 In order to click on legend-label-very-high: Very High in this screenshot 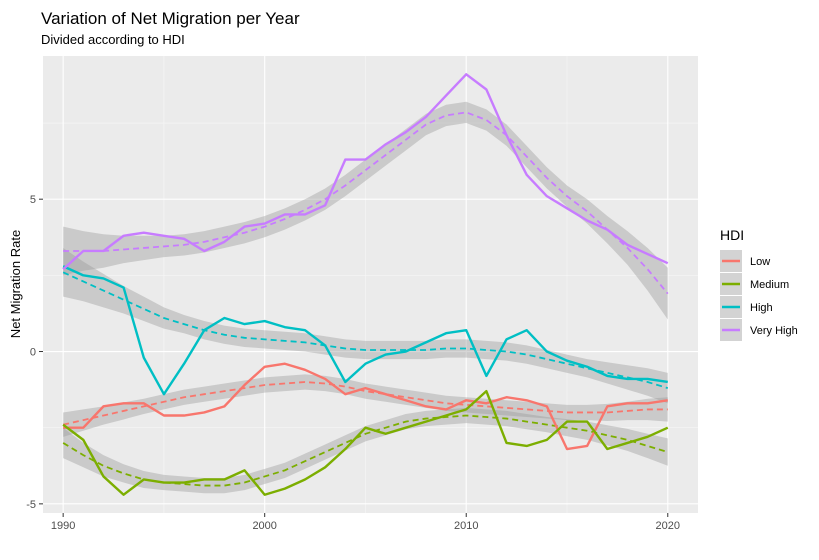, I will do `click(774, 331)`.